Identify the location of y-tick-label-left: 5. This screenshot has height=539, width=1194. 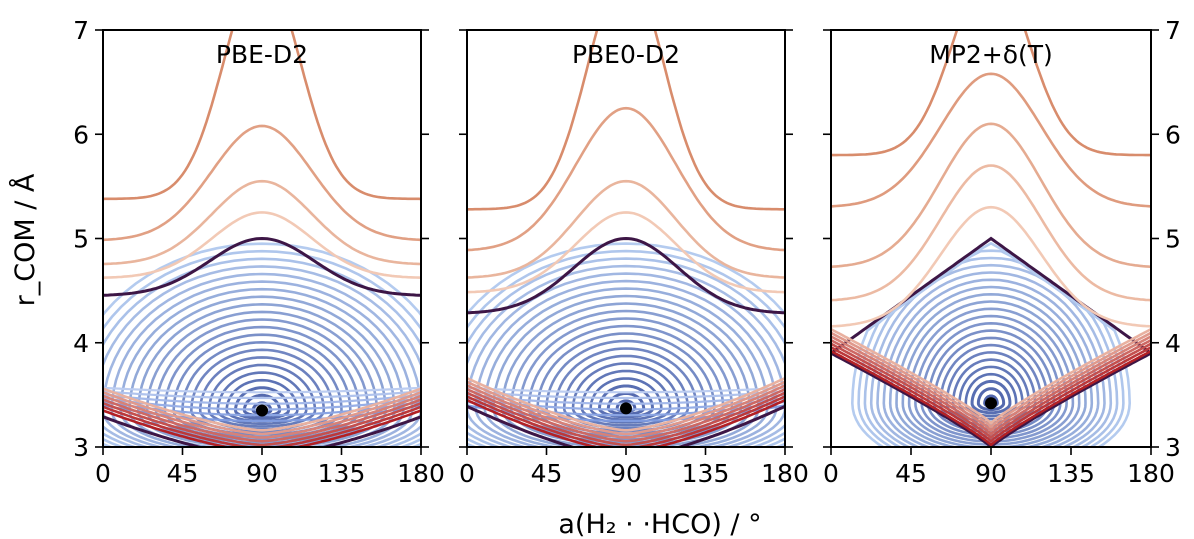
(81, 239).